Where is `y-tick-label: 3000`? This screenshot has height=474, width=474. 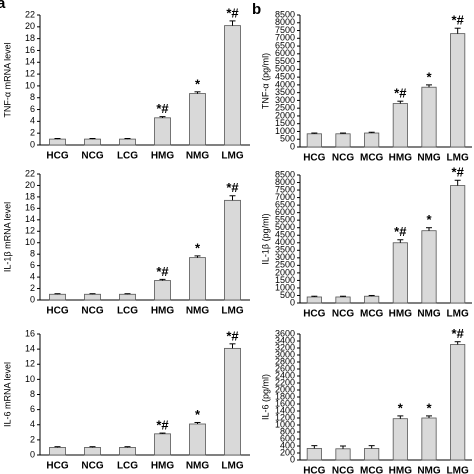
y-tick-label: 3000 is located at coordinates (285, 354).